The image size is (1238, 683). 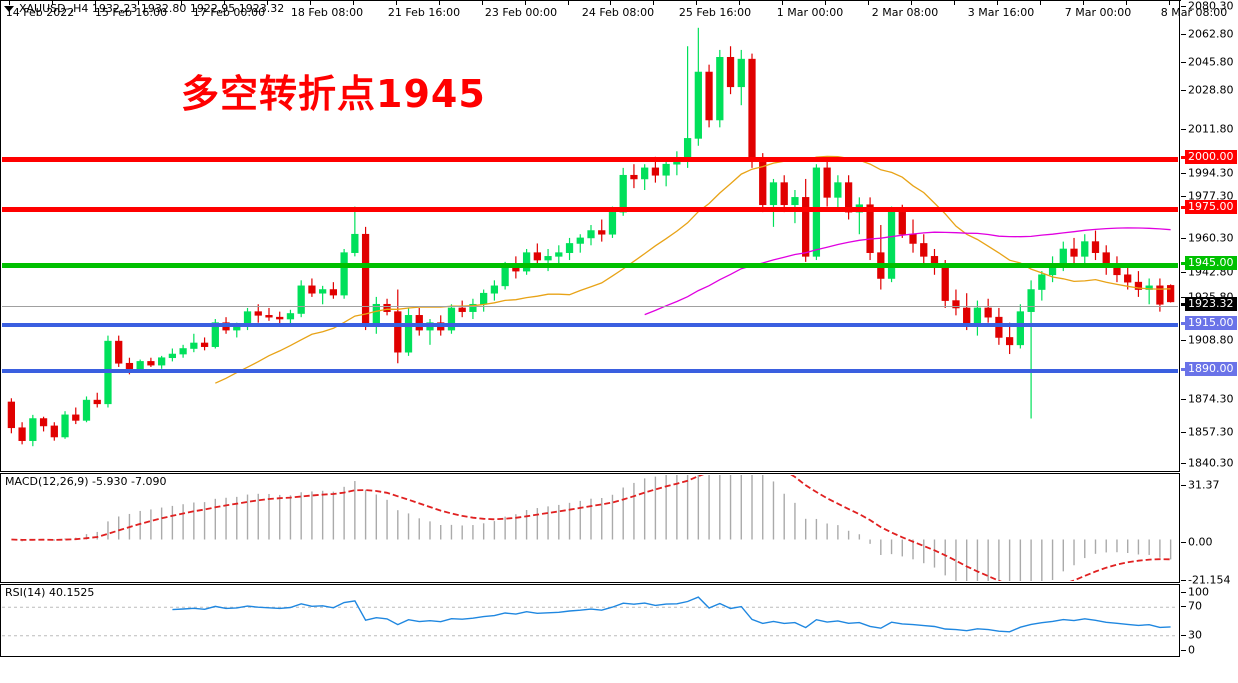 I want to click on rsi-plot-area, so click(x=590, y=620).